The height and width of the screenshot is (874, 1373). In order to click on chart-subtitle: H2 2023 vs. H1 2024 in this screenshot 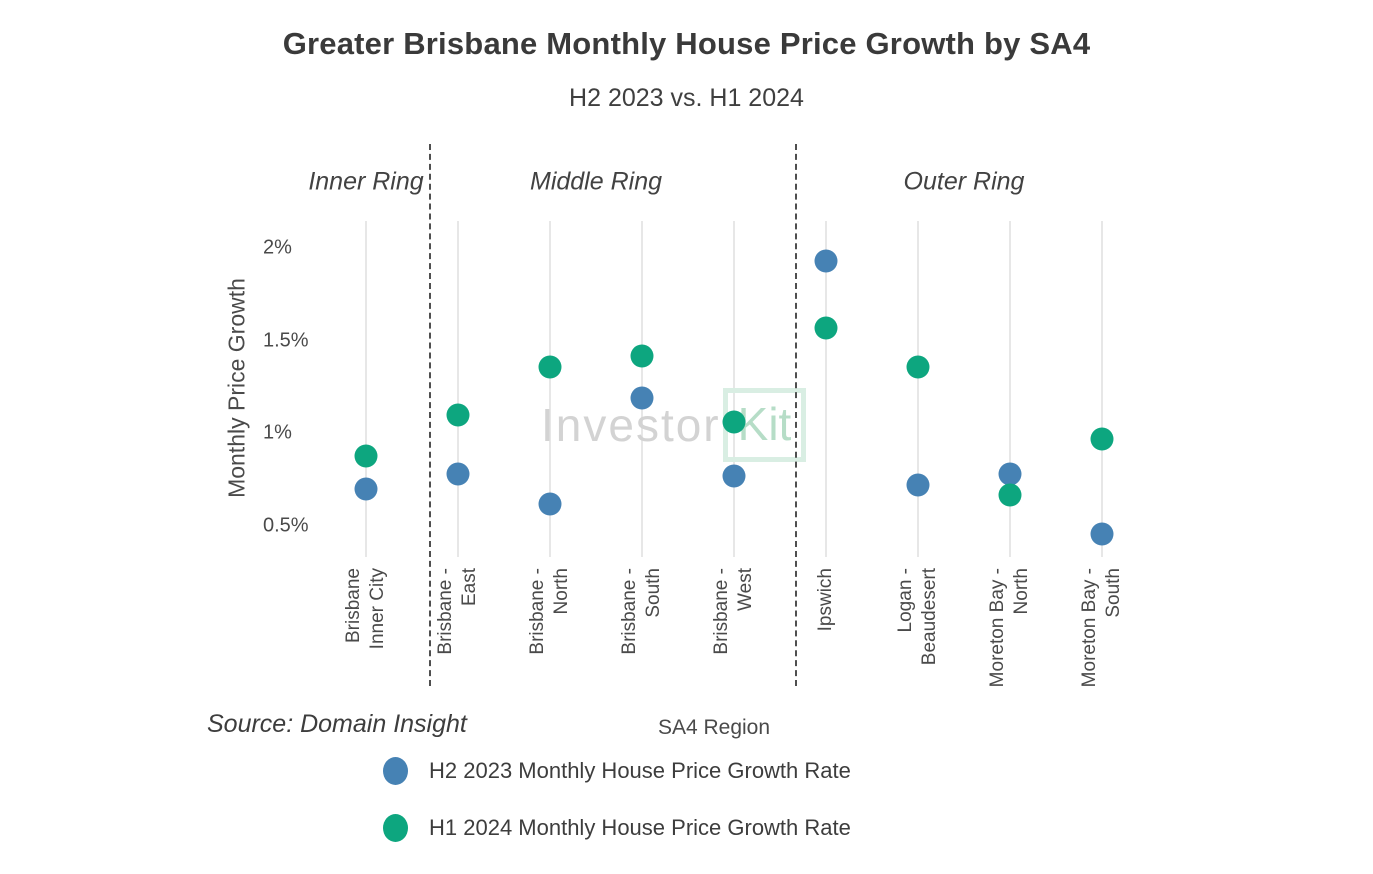, I will do `click(686, 98)`.